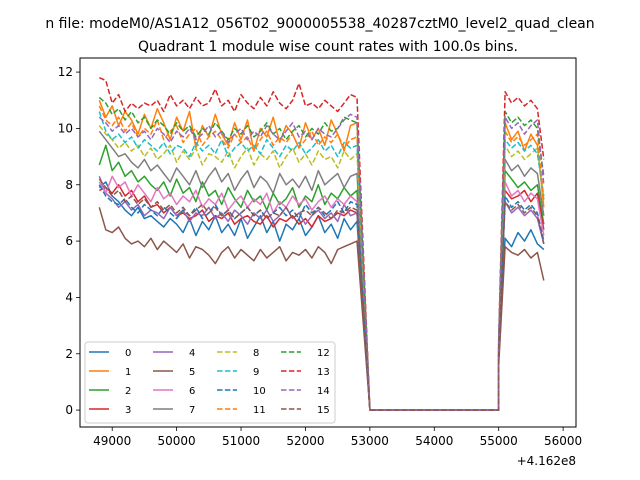 This screenshot has height=480, width=640. Describe the element at coordinates (241, 441) in the screenshot. I see `x-tick-label: 51000` at that location.